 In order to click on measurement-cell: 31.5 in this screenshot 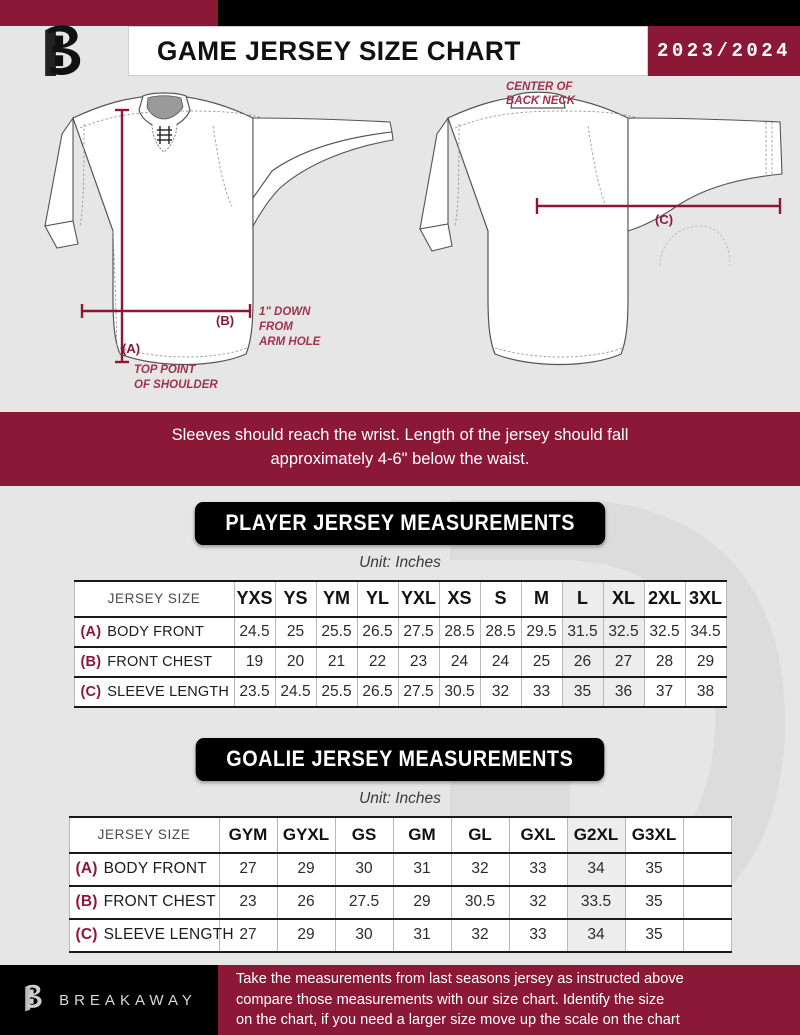, I will do `click(582, 631)`.